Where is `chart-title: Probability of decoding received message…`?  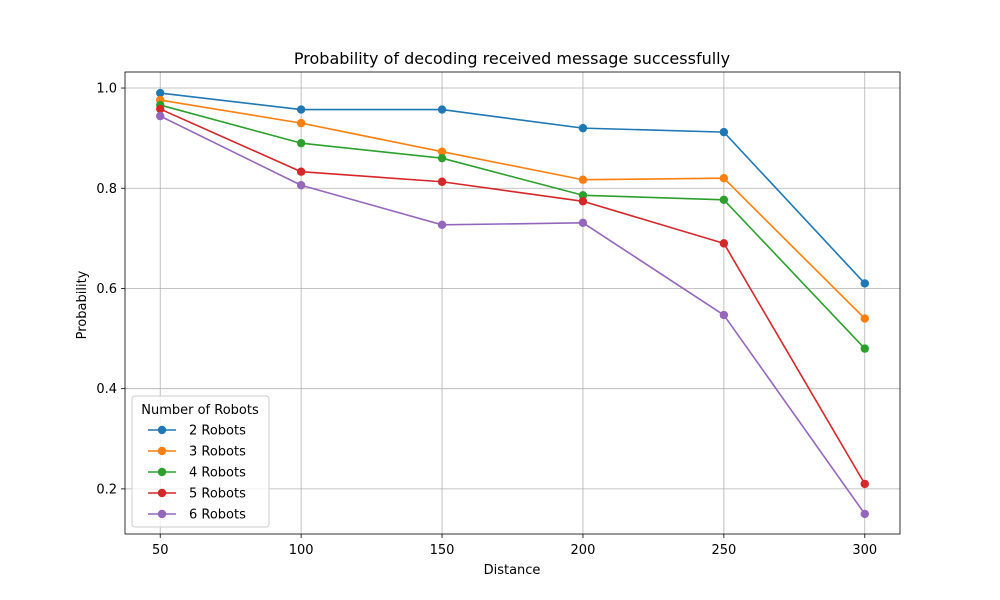 chart-title: Probability of decoding received message… is located at coordinates (512, 58).